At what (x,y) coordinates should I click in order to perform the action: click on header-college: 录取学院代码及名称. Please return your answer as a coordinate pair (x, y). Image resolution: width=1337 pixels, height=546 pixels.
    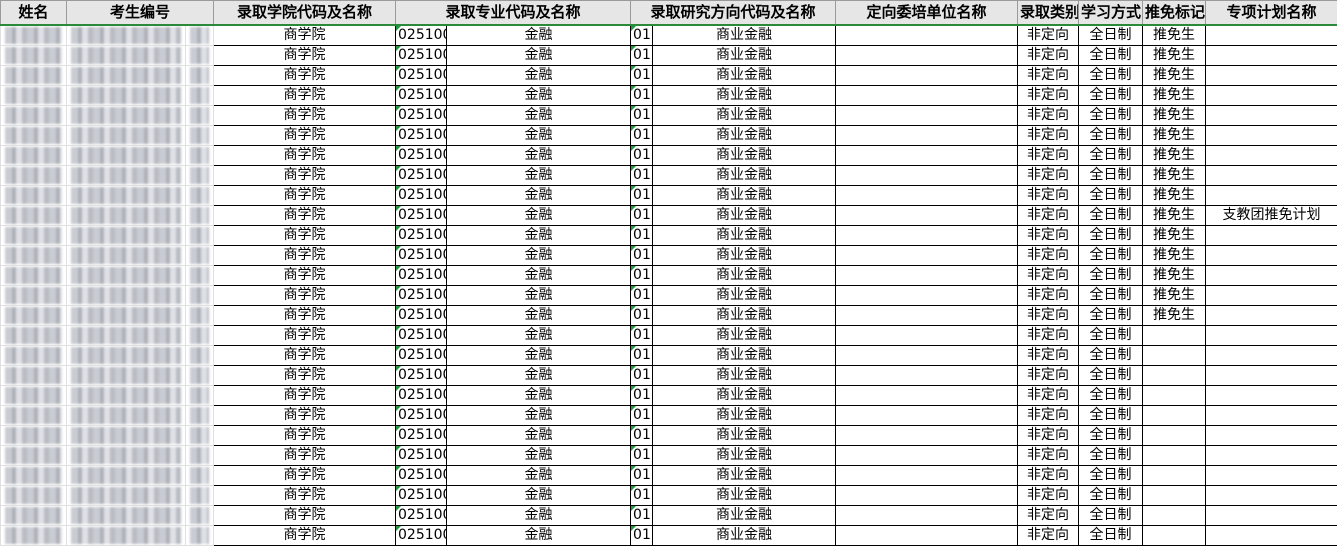
    Looking at the image, I should click on (305, 13).